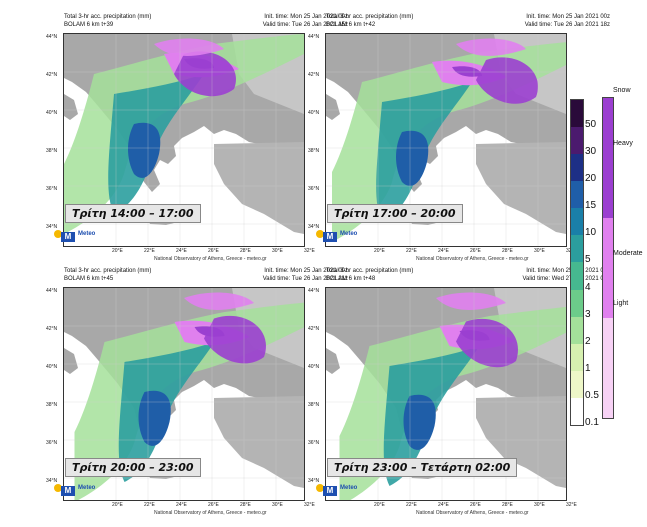 The image size is (647, 527). I want to click on valid-time: Valid time: Tue 26 Jan 2021 21z, so click(305, 279).